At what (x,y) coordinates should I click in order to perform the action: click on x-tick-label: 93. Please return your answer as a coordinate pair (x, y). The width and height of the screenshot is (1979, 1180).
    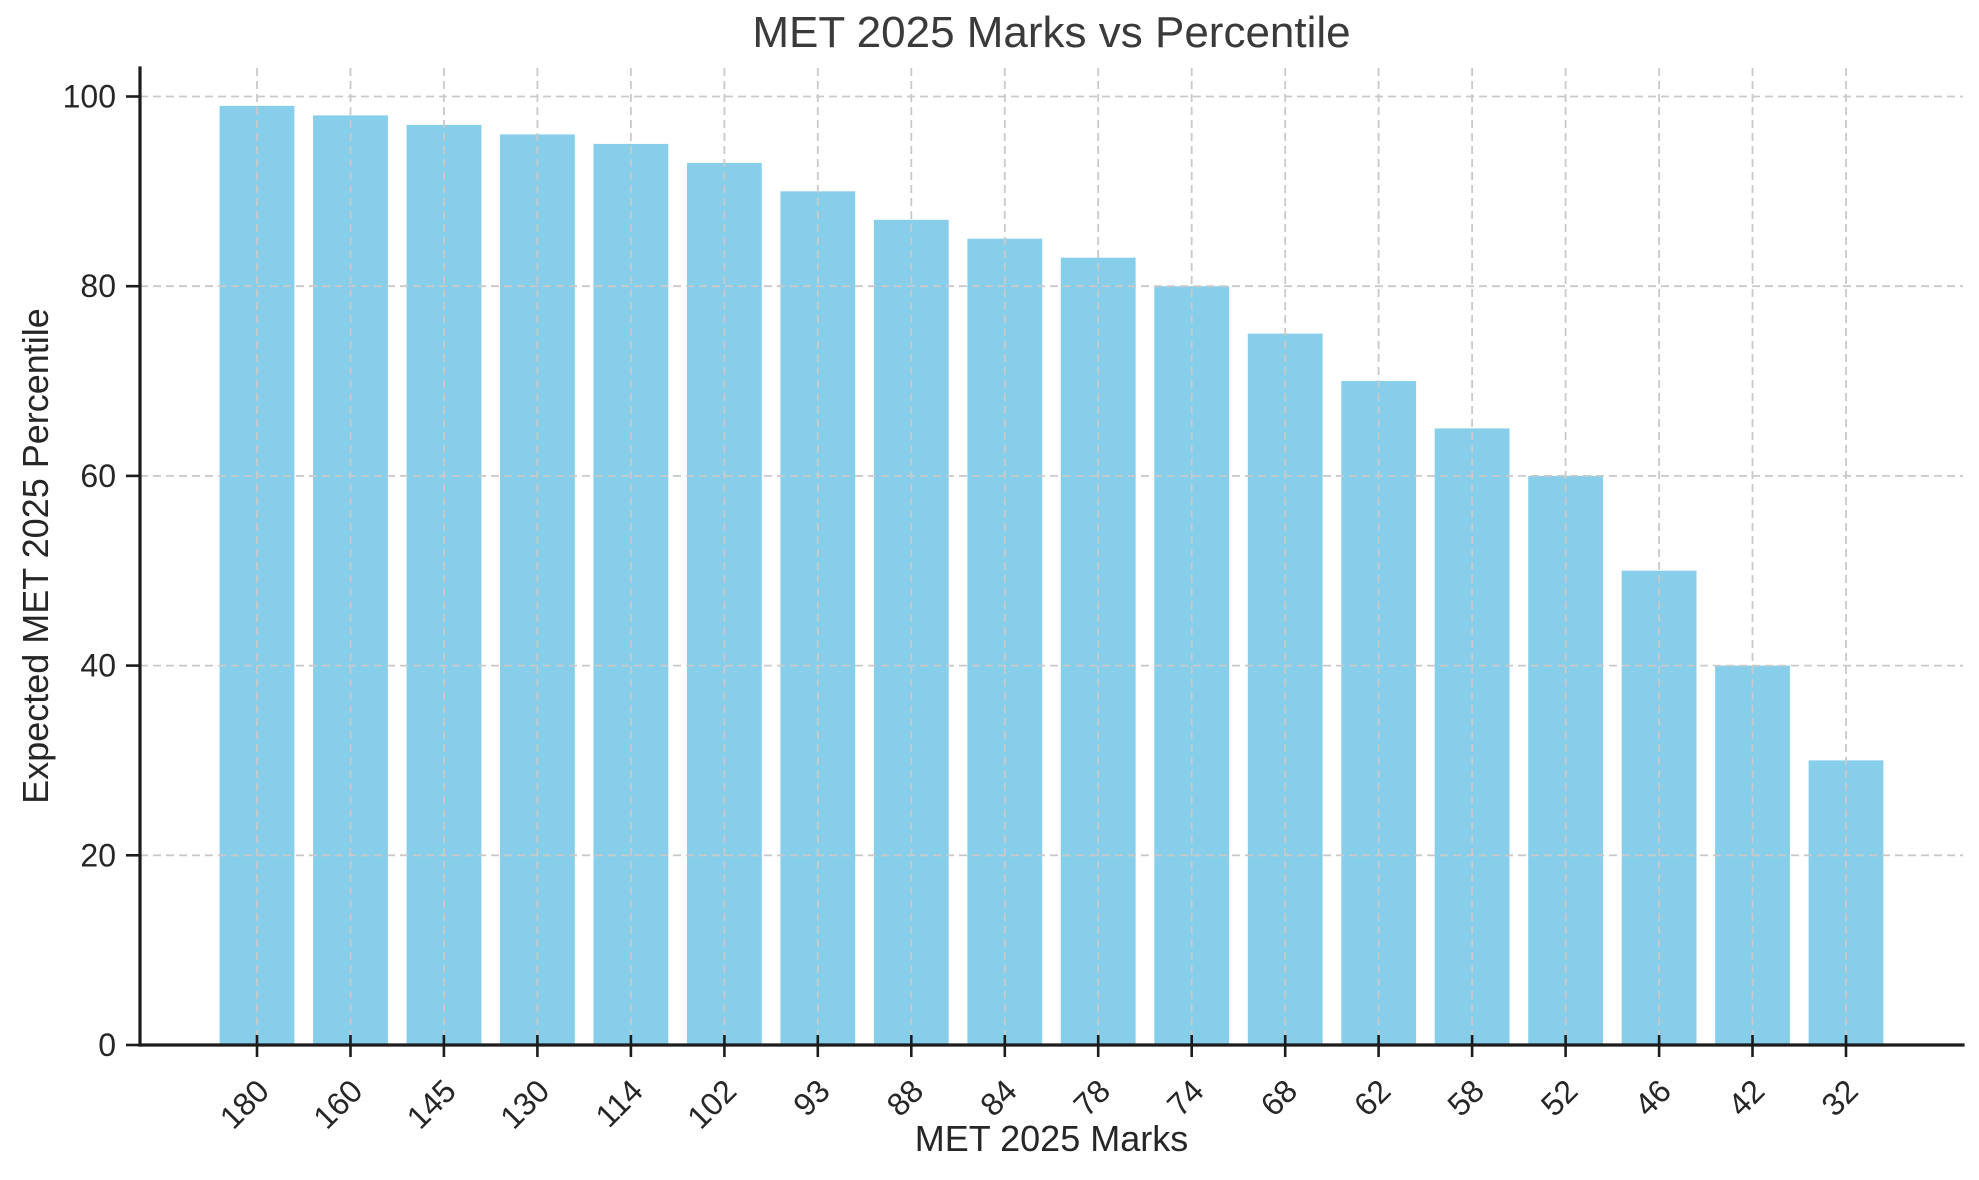
    Looking at the image, I should click on (811, 1097).